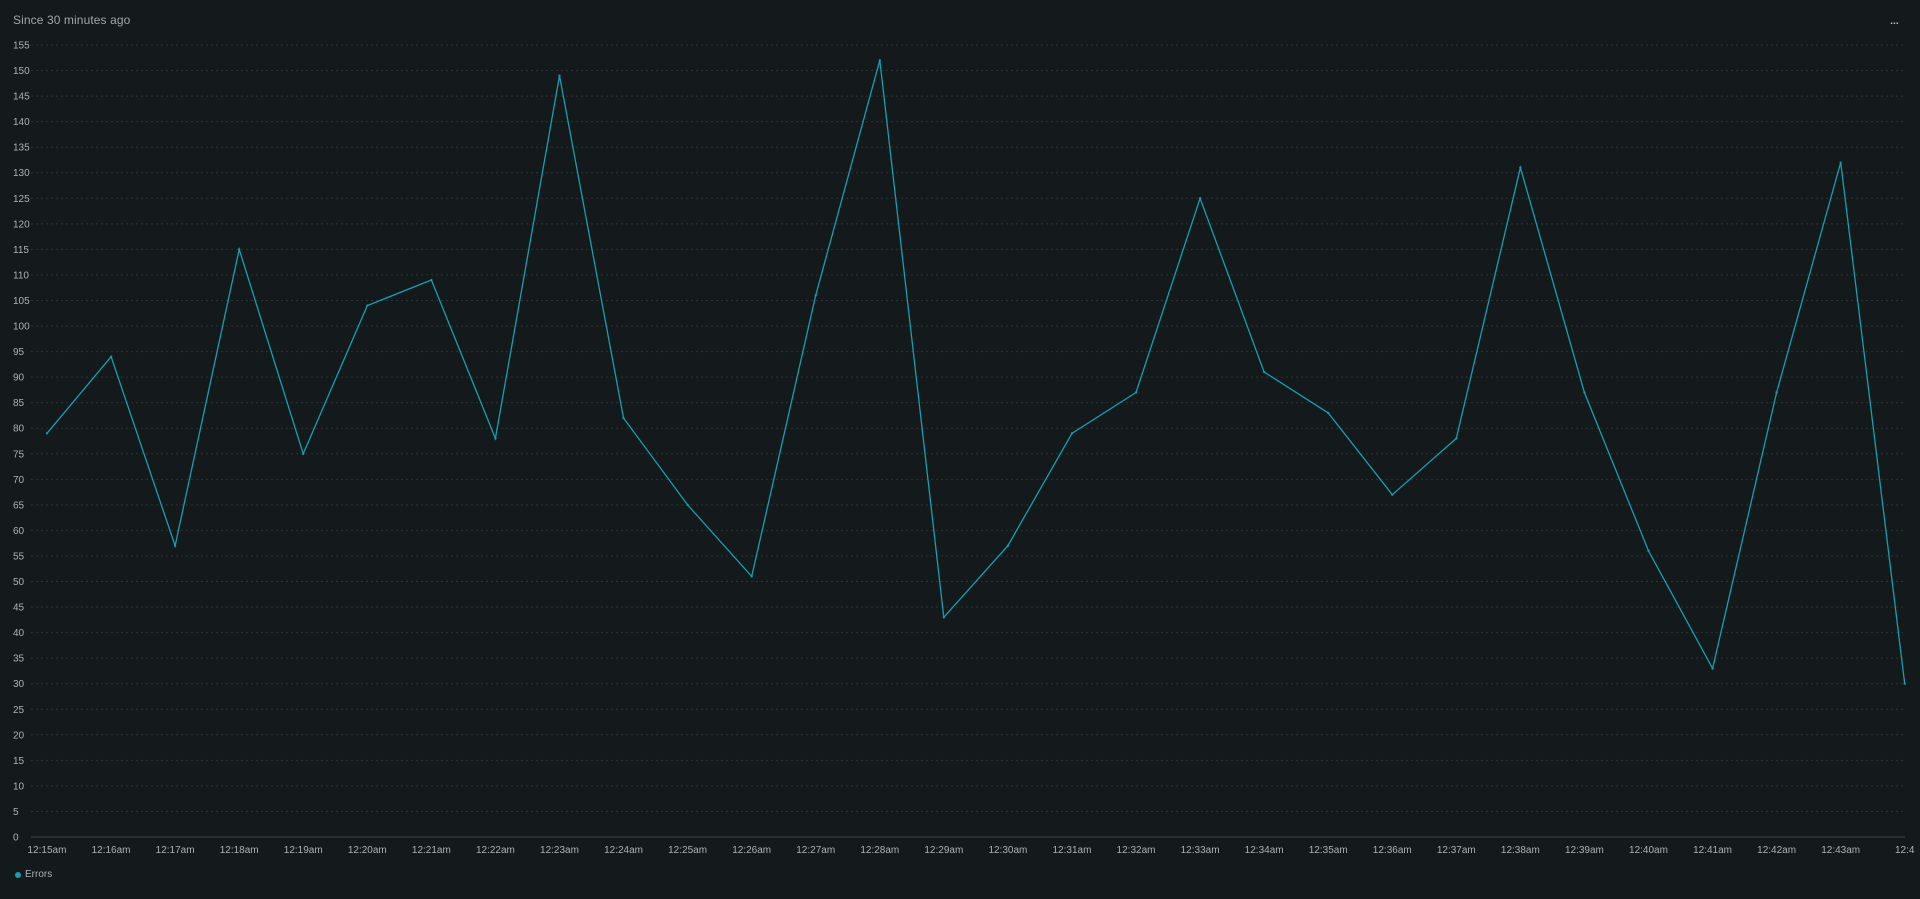 The image size is (1920, 899). Describe the element at coordinates (72, 20) in the screenshot. I see `chart-subtitle: Since 30 minutes ago` at that location.